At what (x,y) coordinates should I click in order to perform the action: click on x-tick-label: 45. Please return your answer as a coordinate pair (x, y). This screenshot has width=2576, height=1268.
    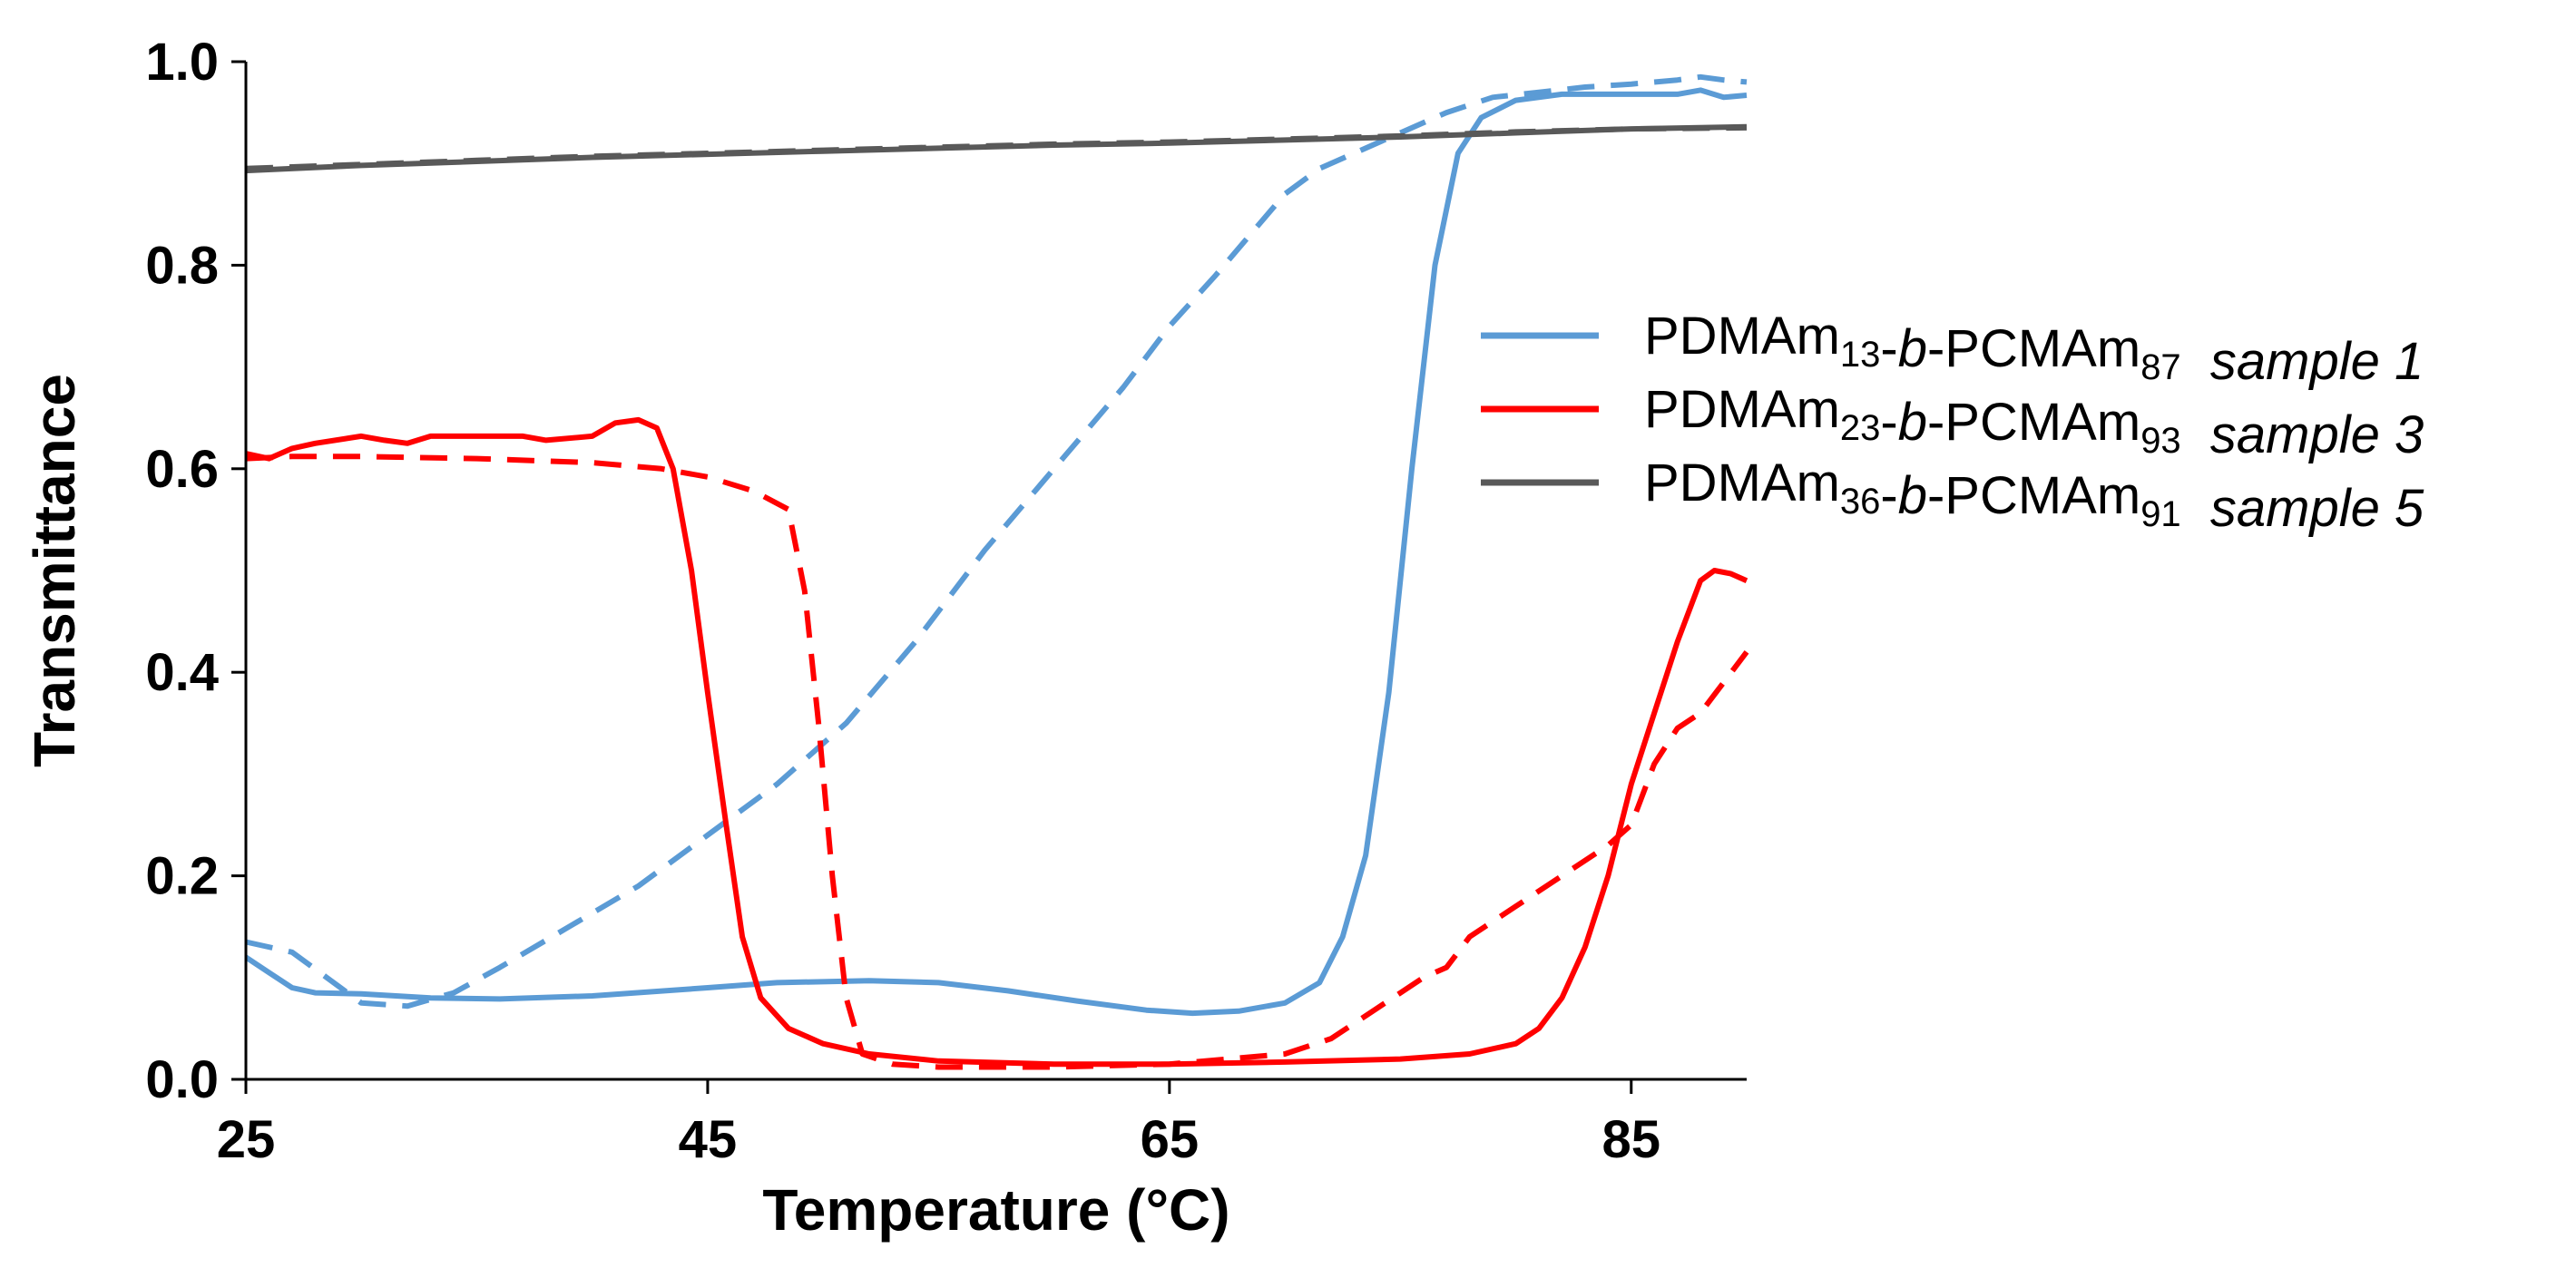
    Looking at the image, I should click on (708, 1139).